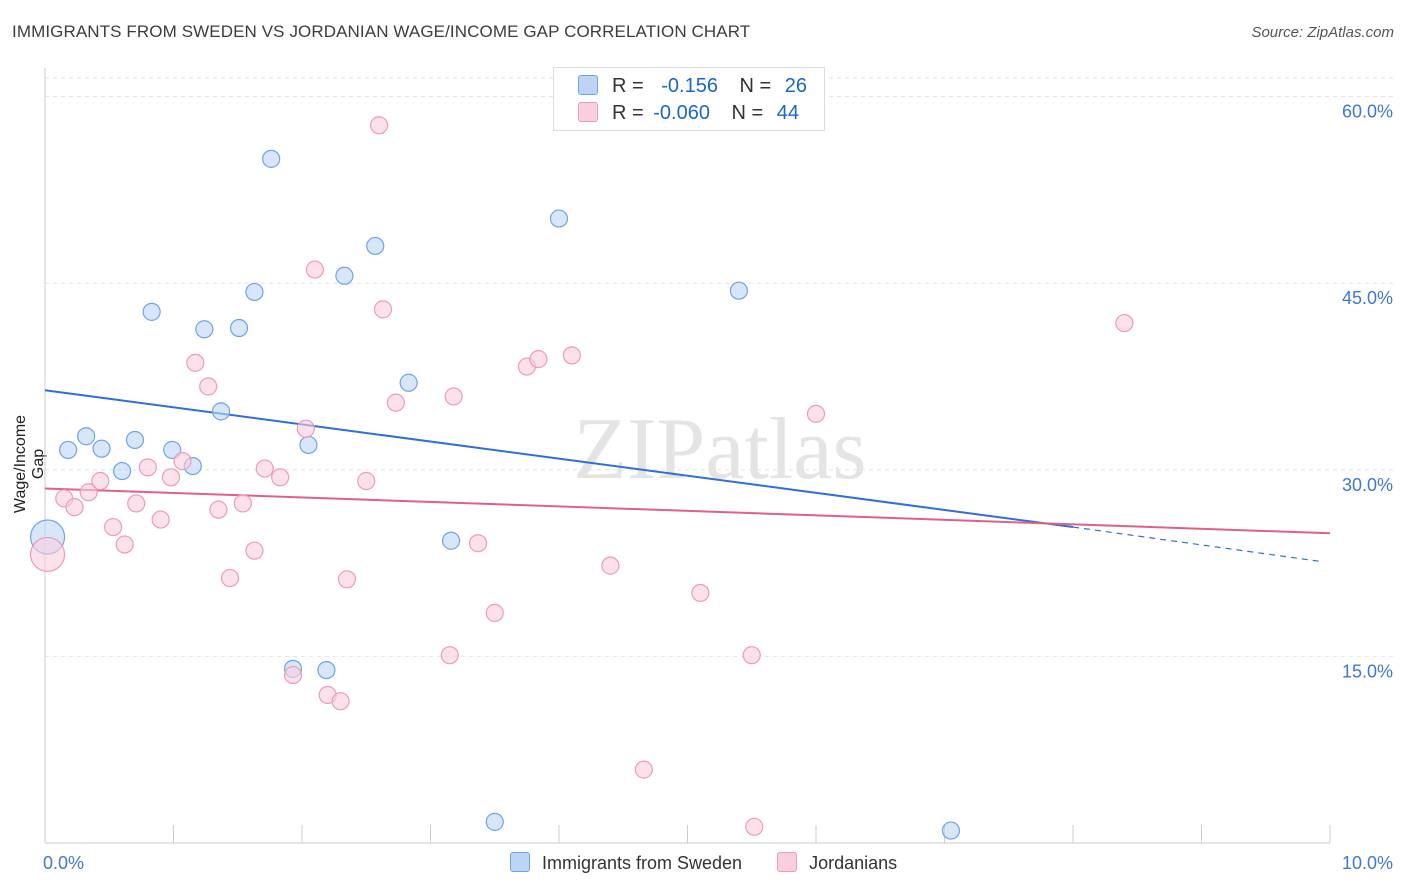 Image resolution: width=1406 pixels, height=892 pixels. I want to click on n-value: 26, so click(796, 86).